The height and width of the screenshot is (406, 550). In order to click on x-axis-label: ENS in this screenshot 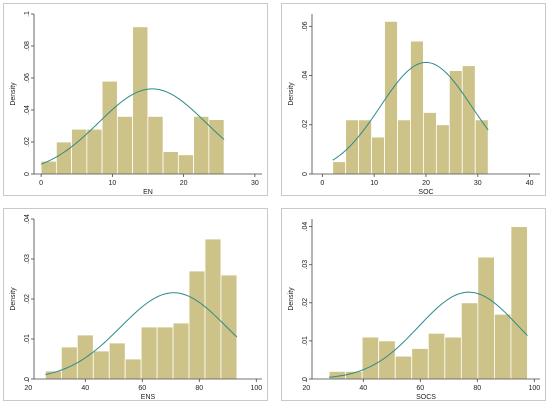, I will do `click(148, 397)`.